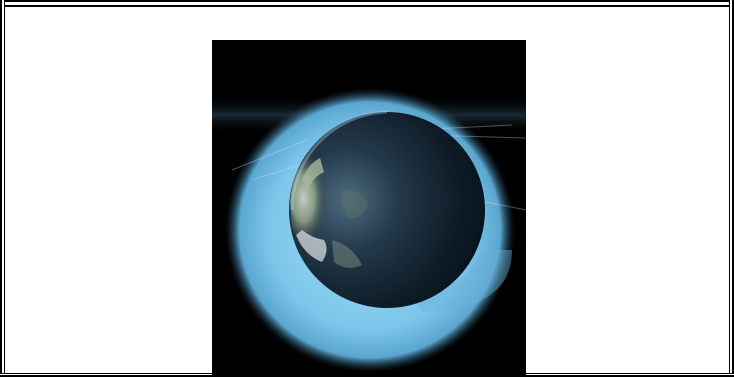 This screenshot has width=734, height=377. I want to click on frame-right-border, so click(731, 188).